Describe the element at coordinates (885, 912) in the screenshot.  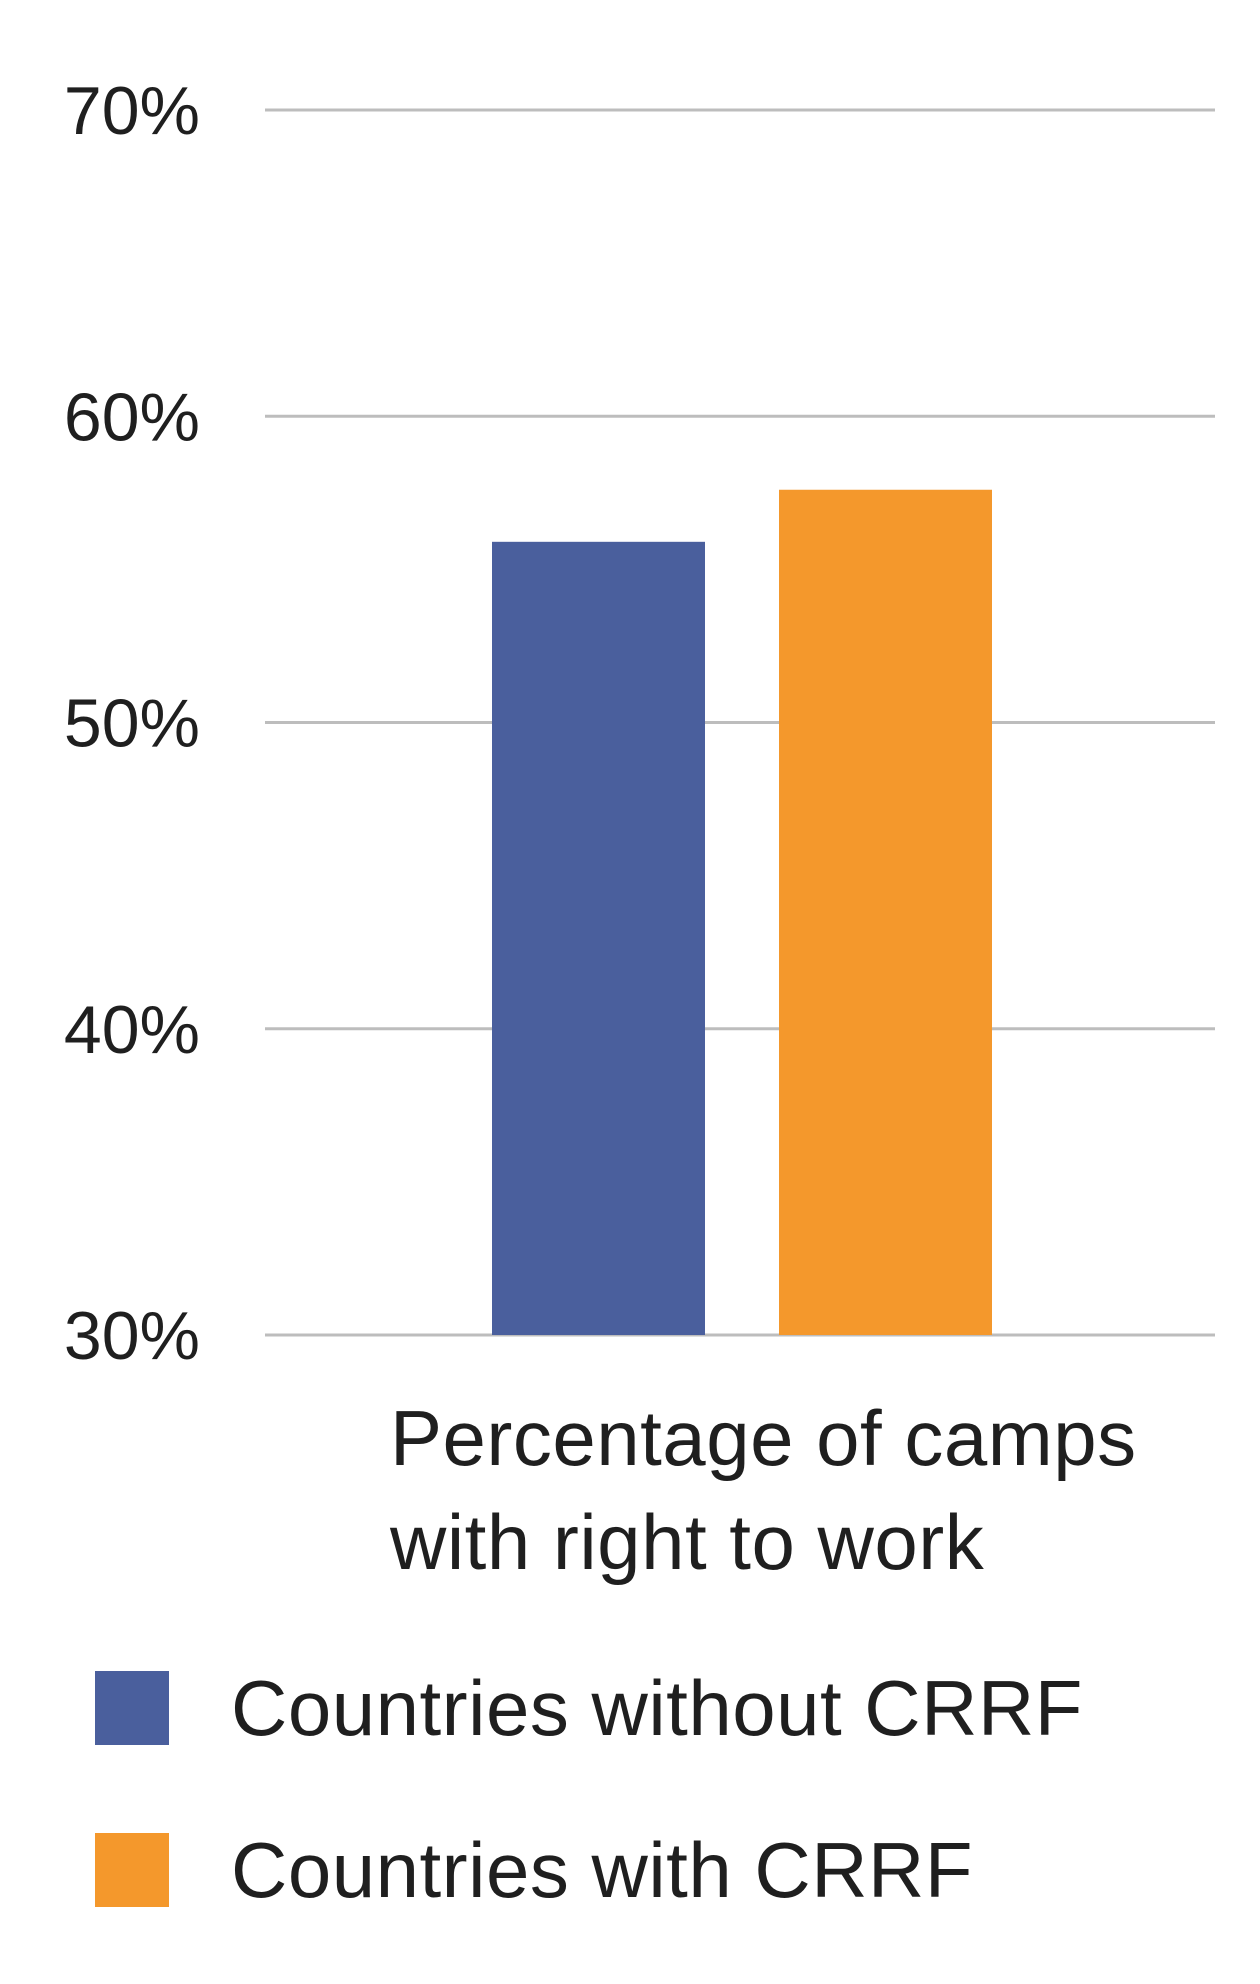
I see `bar-with-crrf` at that location.